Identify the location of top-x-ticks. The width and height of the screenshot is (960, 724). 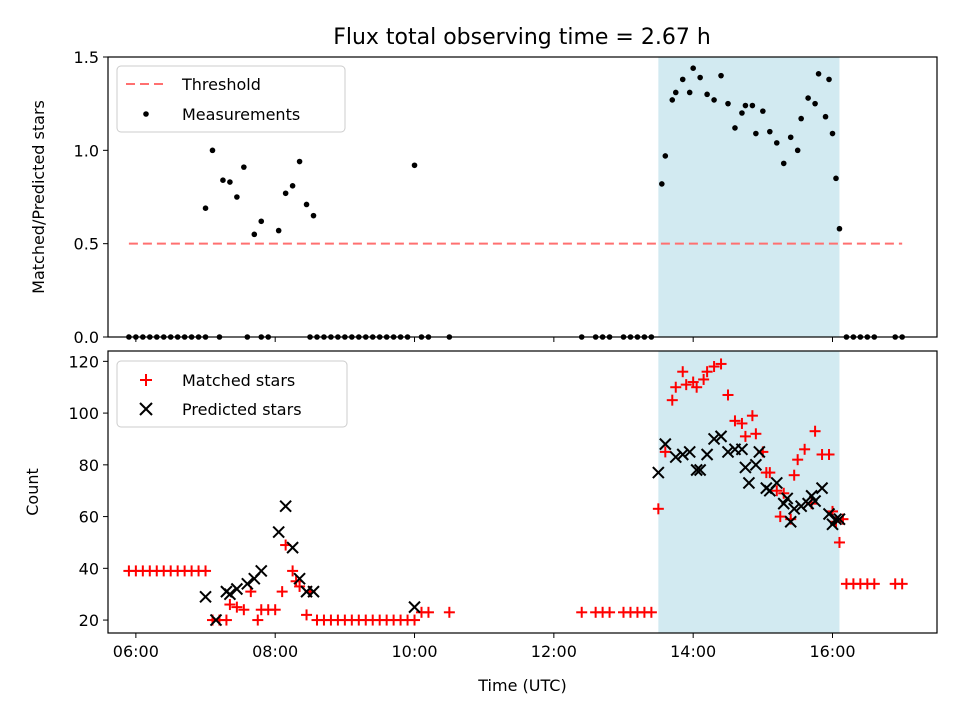
(484, 339).